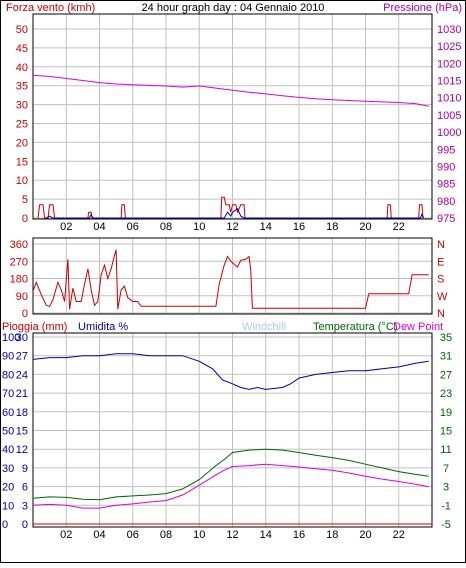  I want to click on series-line-raffica, so click(235, 213).